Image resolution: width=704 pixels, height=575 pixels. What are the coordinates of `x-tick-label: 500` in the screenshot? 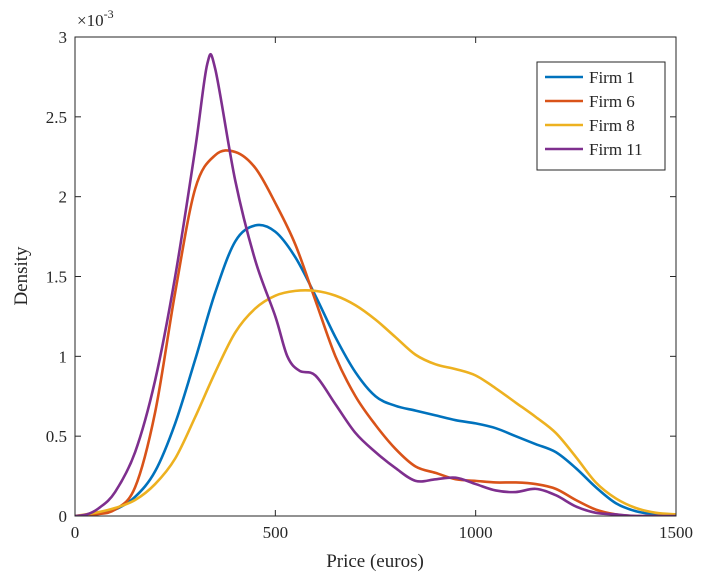 It's located at (276, 532).